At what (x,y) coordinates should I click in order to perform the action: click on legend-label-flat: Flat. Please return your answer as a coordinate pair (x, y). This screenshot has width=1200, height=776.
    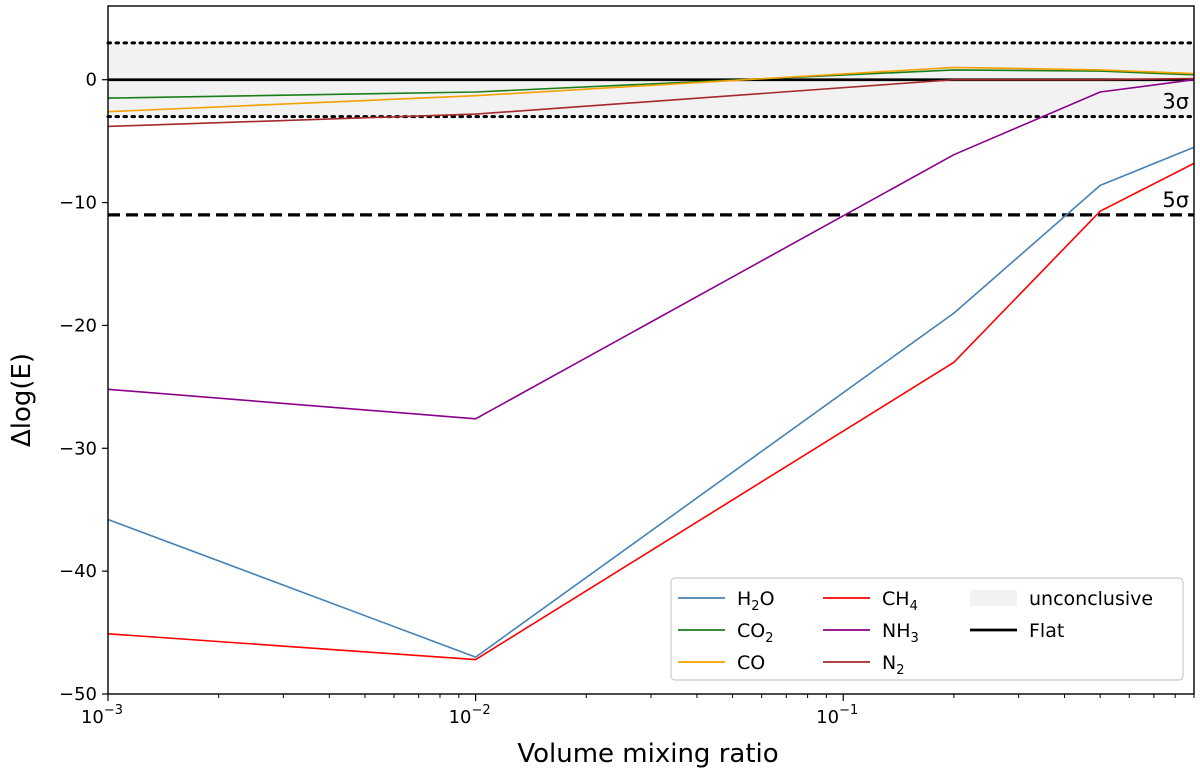
    Looking at the image, I should click on (1046, 631).